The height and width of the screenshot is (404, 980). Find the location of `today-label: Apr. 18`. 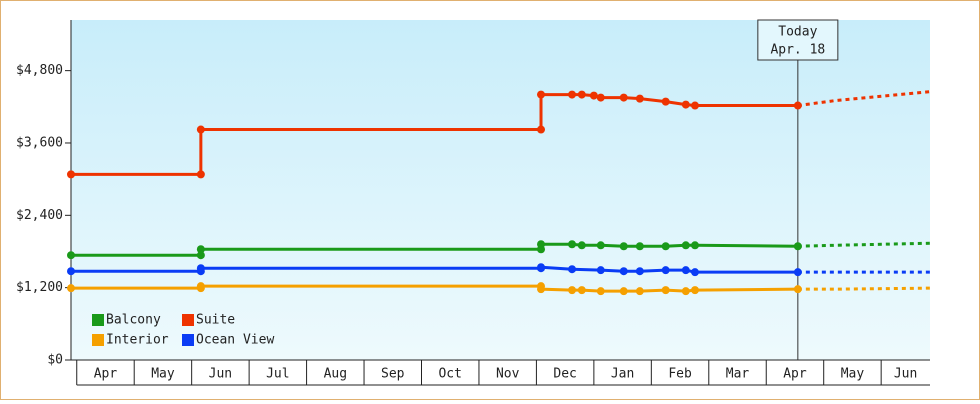

today-label: Apr. 18 is located at coordinates (797, 50).